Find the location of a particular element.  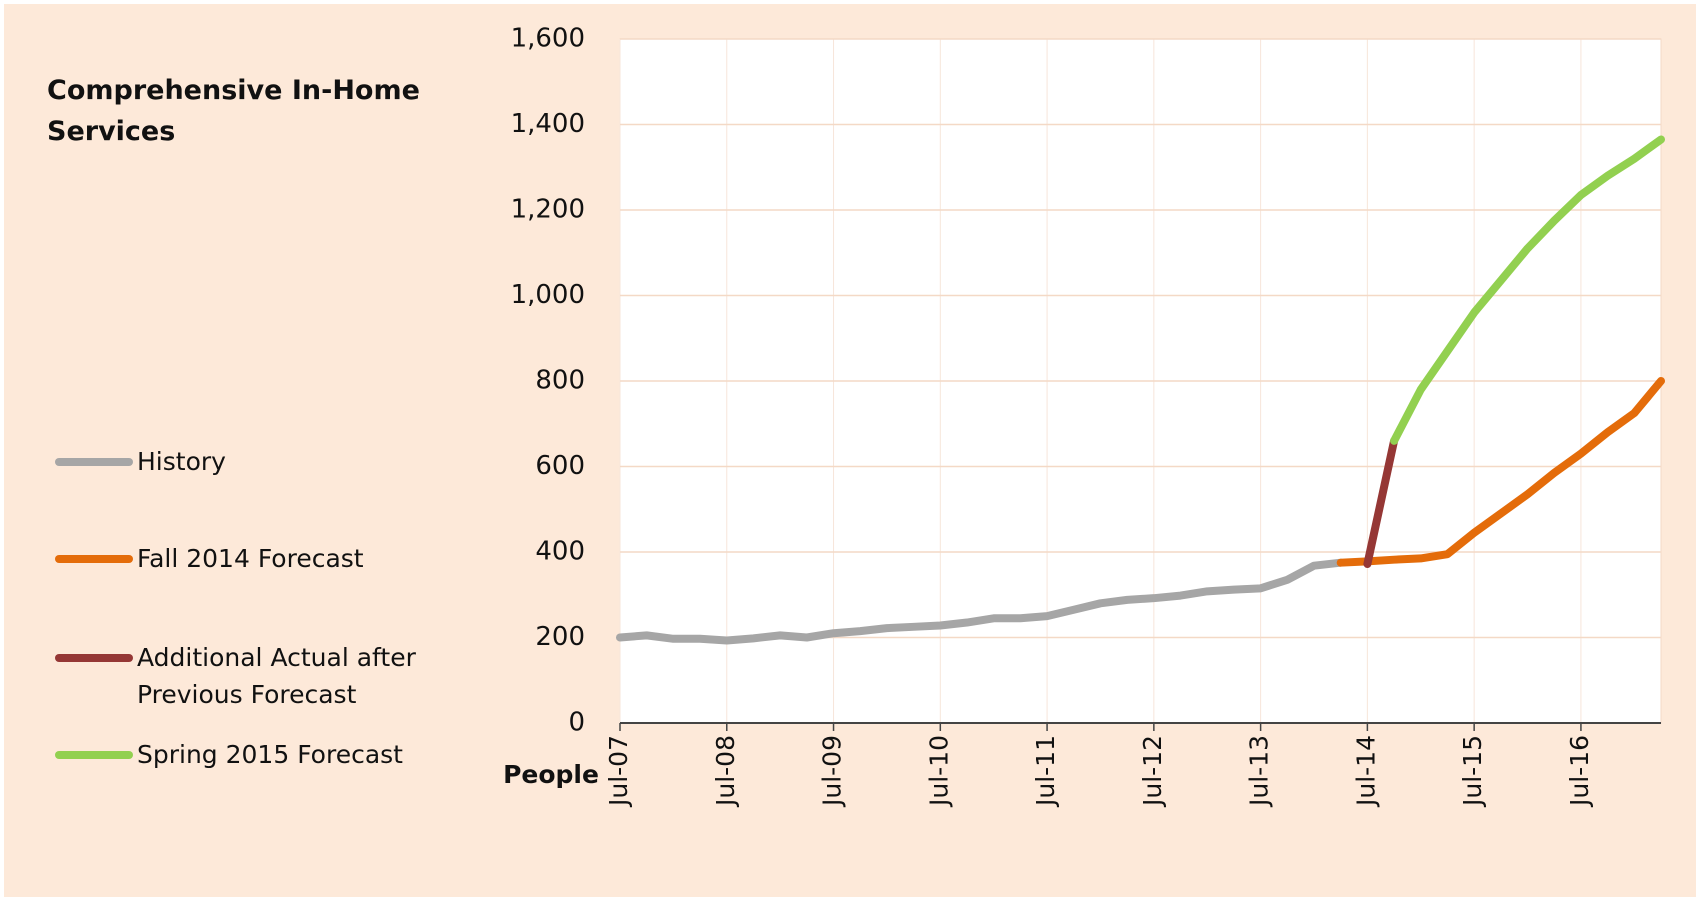

x-tick-label: Jul-11 is located at coordinates (1045, 771).